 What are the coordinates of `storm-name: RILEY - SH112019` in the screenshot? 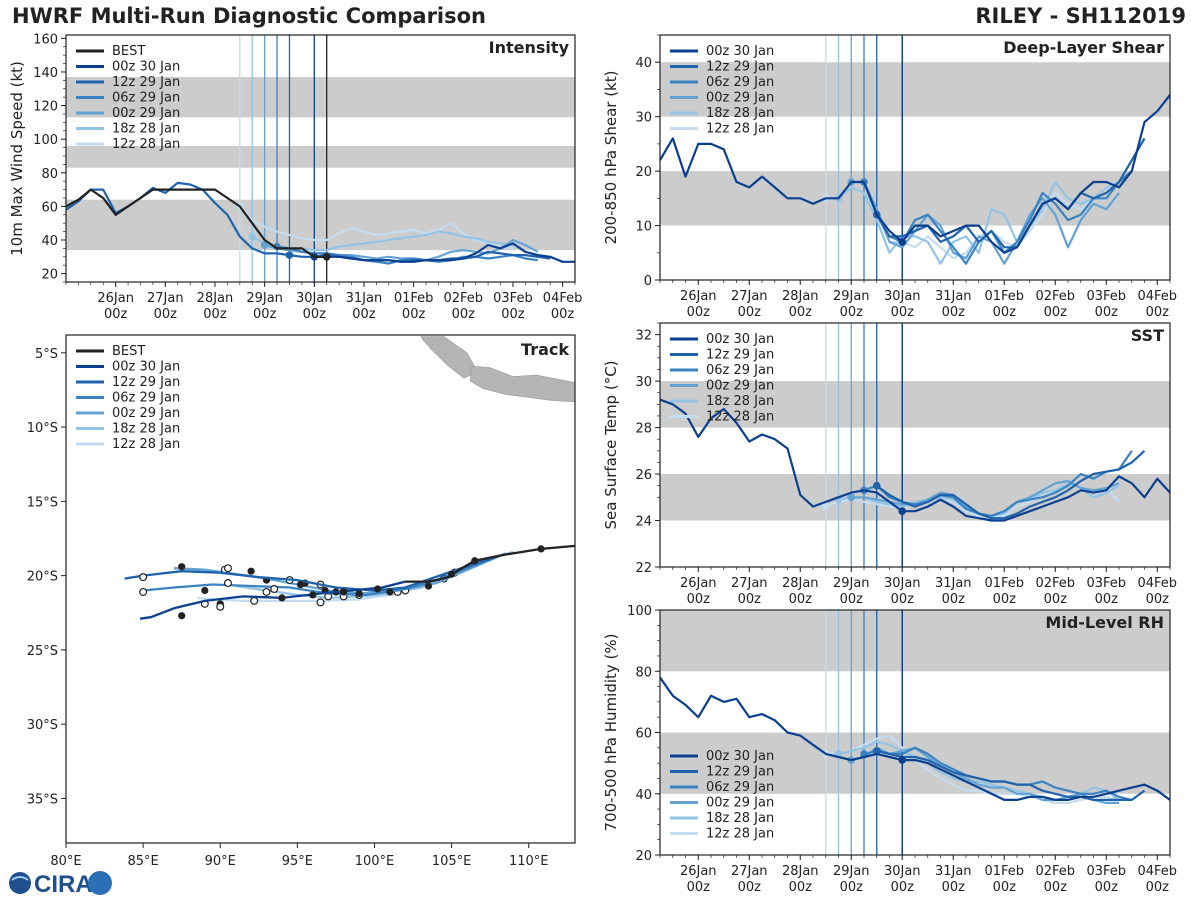 It's located at (1080, 16).